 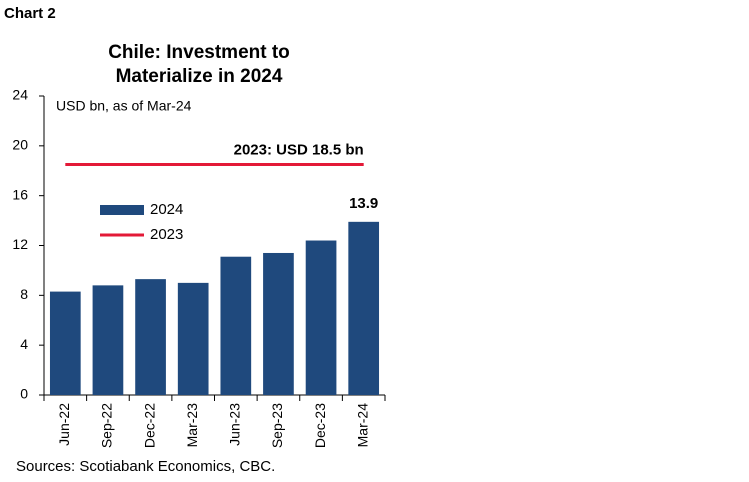 What do you see at coordinates (24, 394) in the screenshot?
I see `y-tick-label: 0` at bounding box center [24, 394].